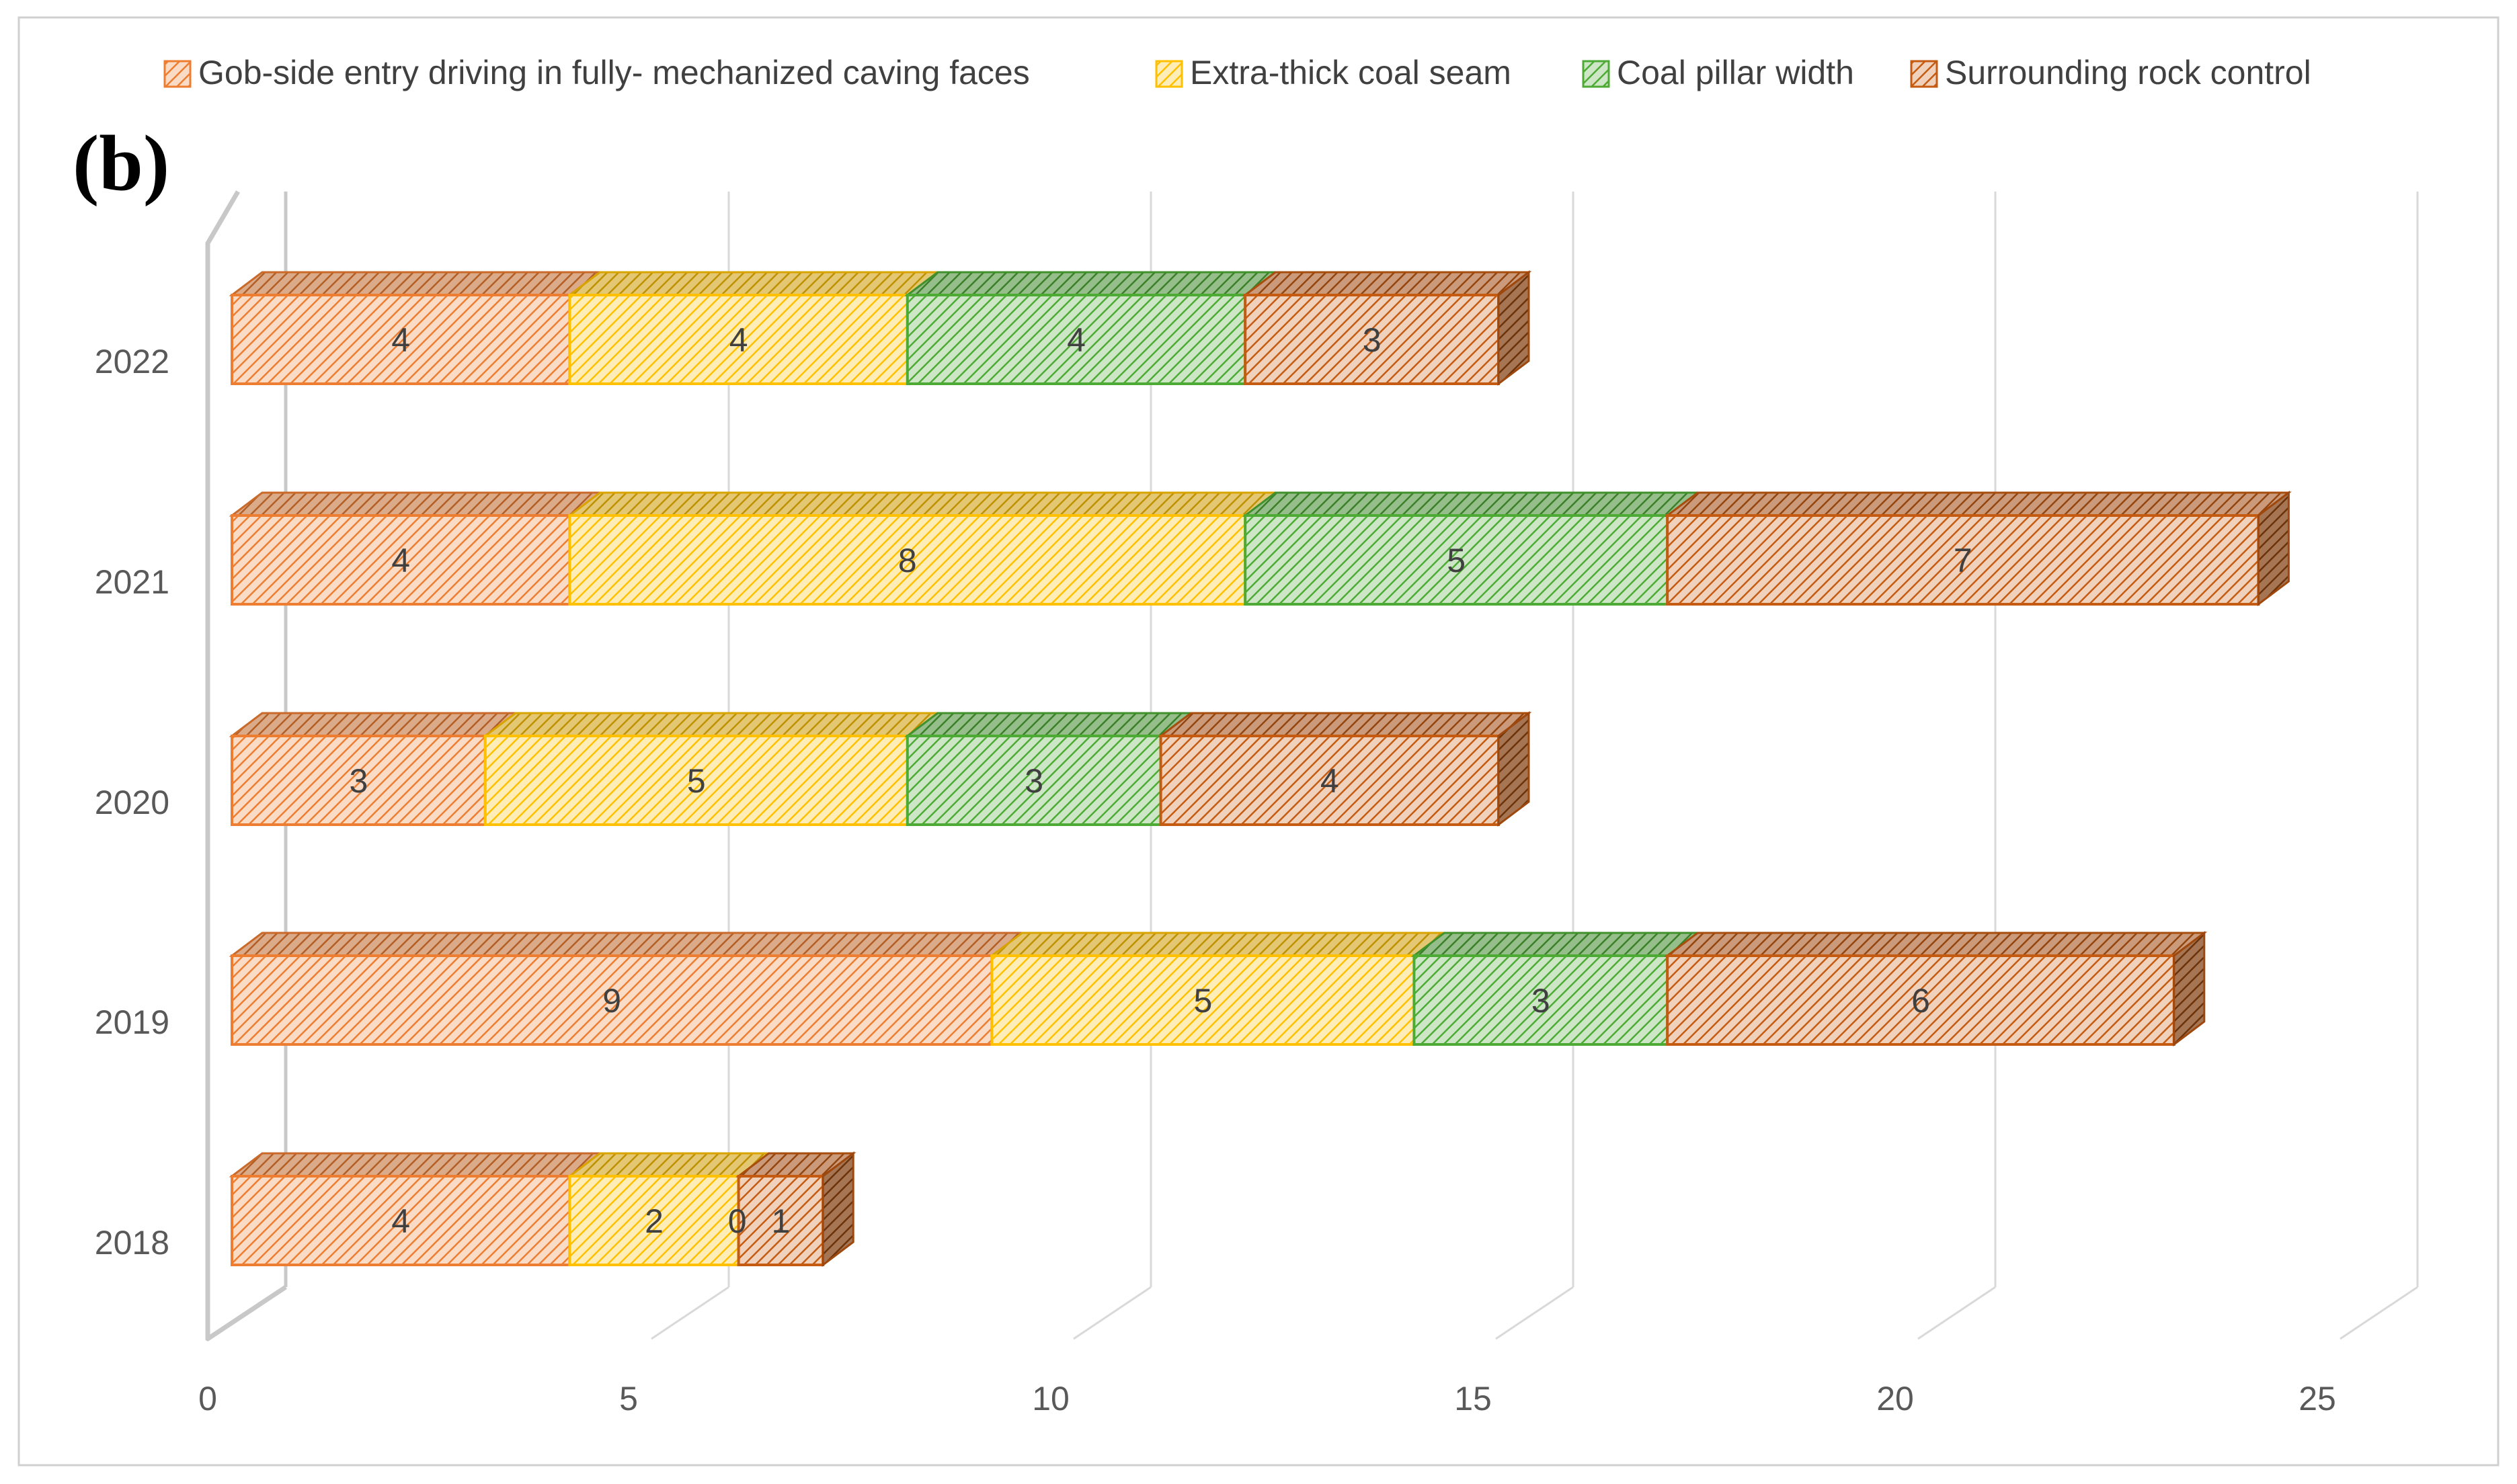 The height and width of the screenshot is (1484, 2517). I want to click on bar-2020-extra-thick-coal-seam, so click(696, 780).